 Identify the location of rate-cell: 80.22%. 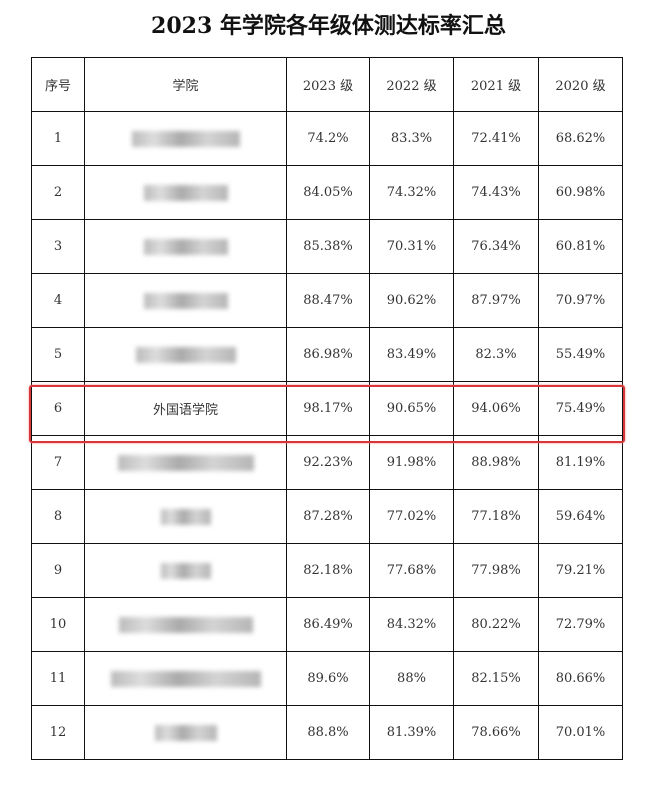
(496, 624).